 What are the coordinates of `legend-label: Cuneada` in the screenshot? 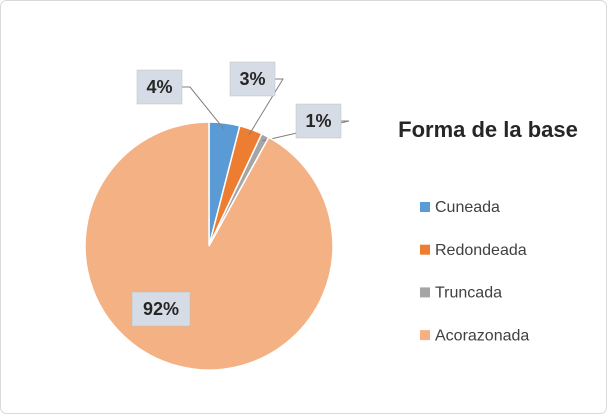 It's located at (467, 207).